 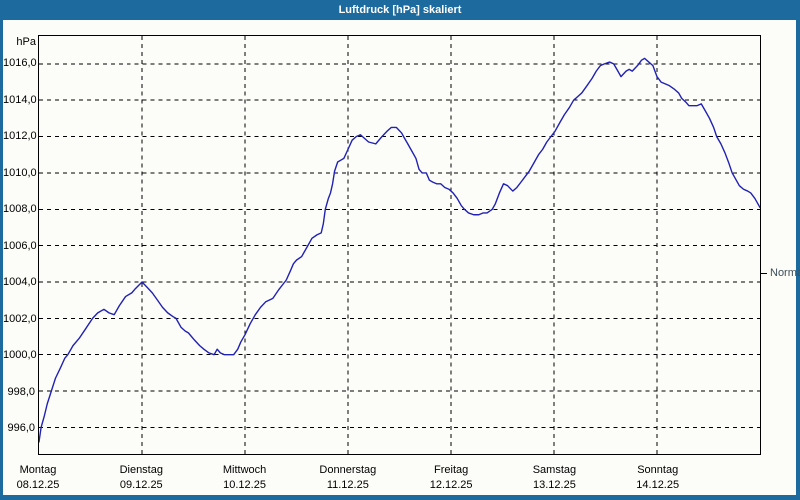 I want to click on x-date-label: 14.12.25, so click(x=658, y=485).